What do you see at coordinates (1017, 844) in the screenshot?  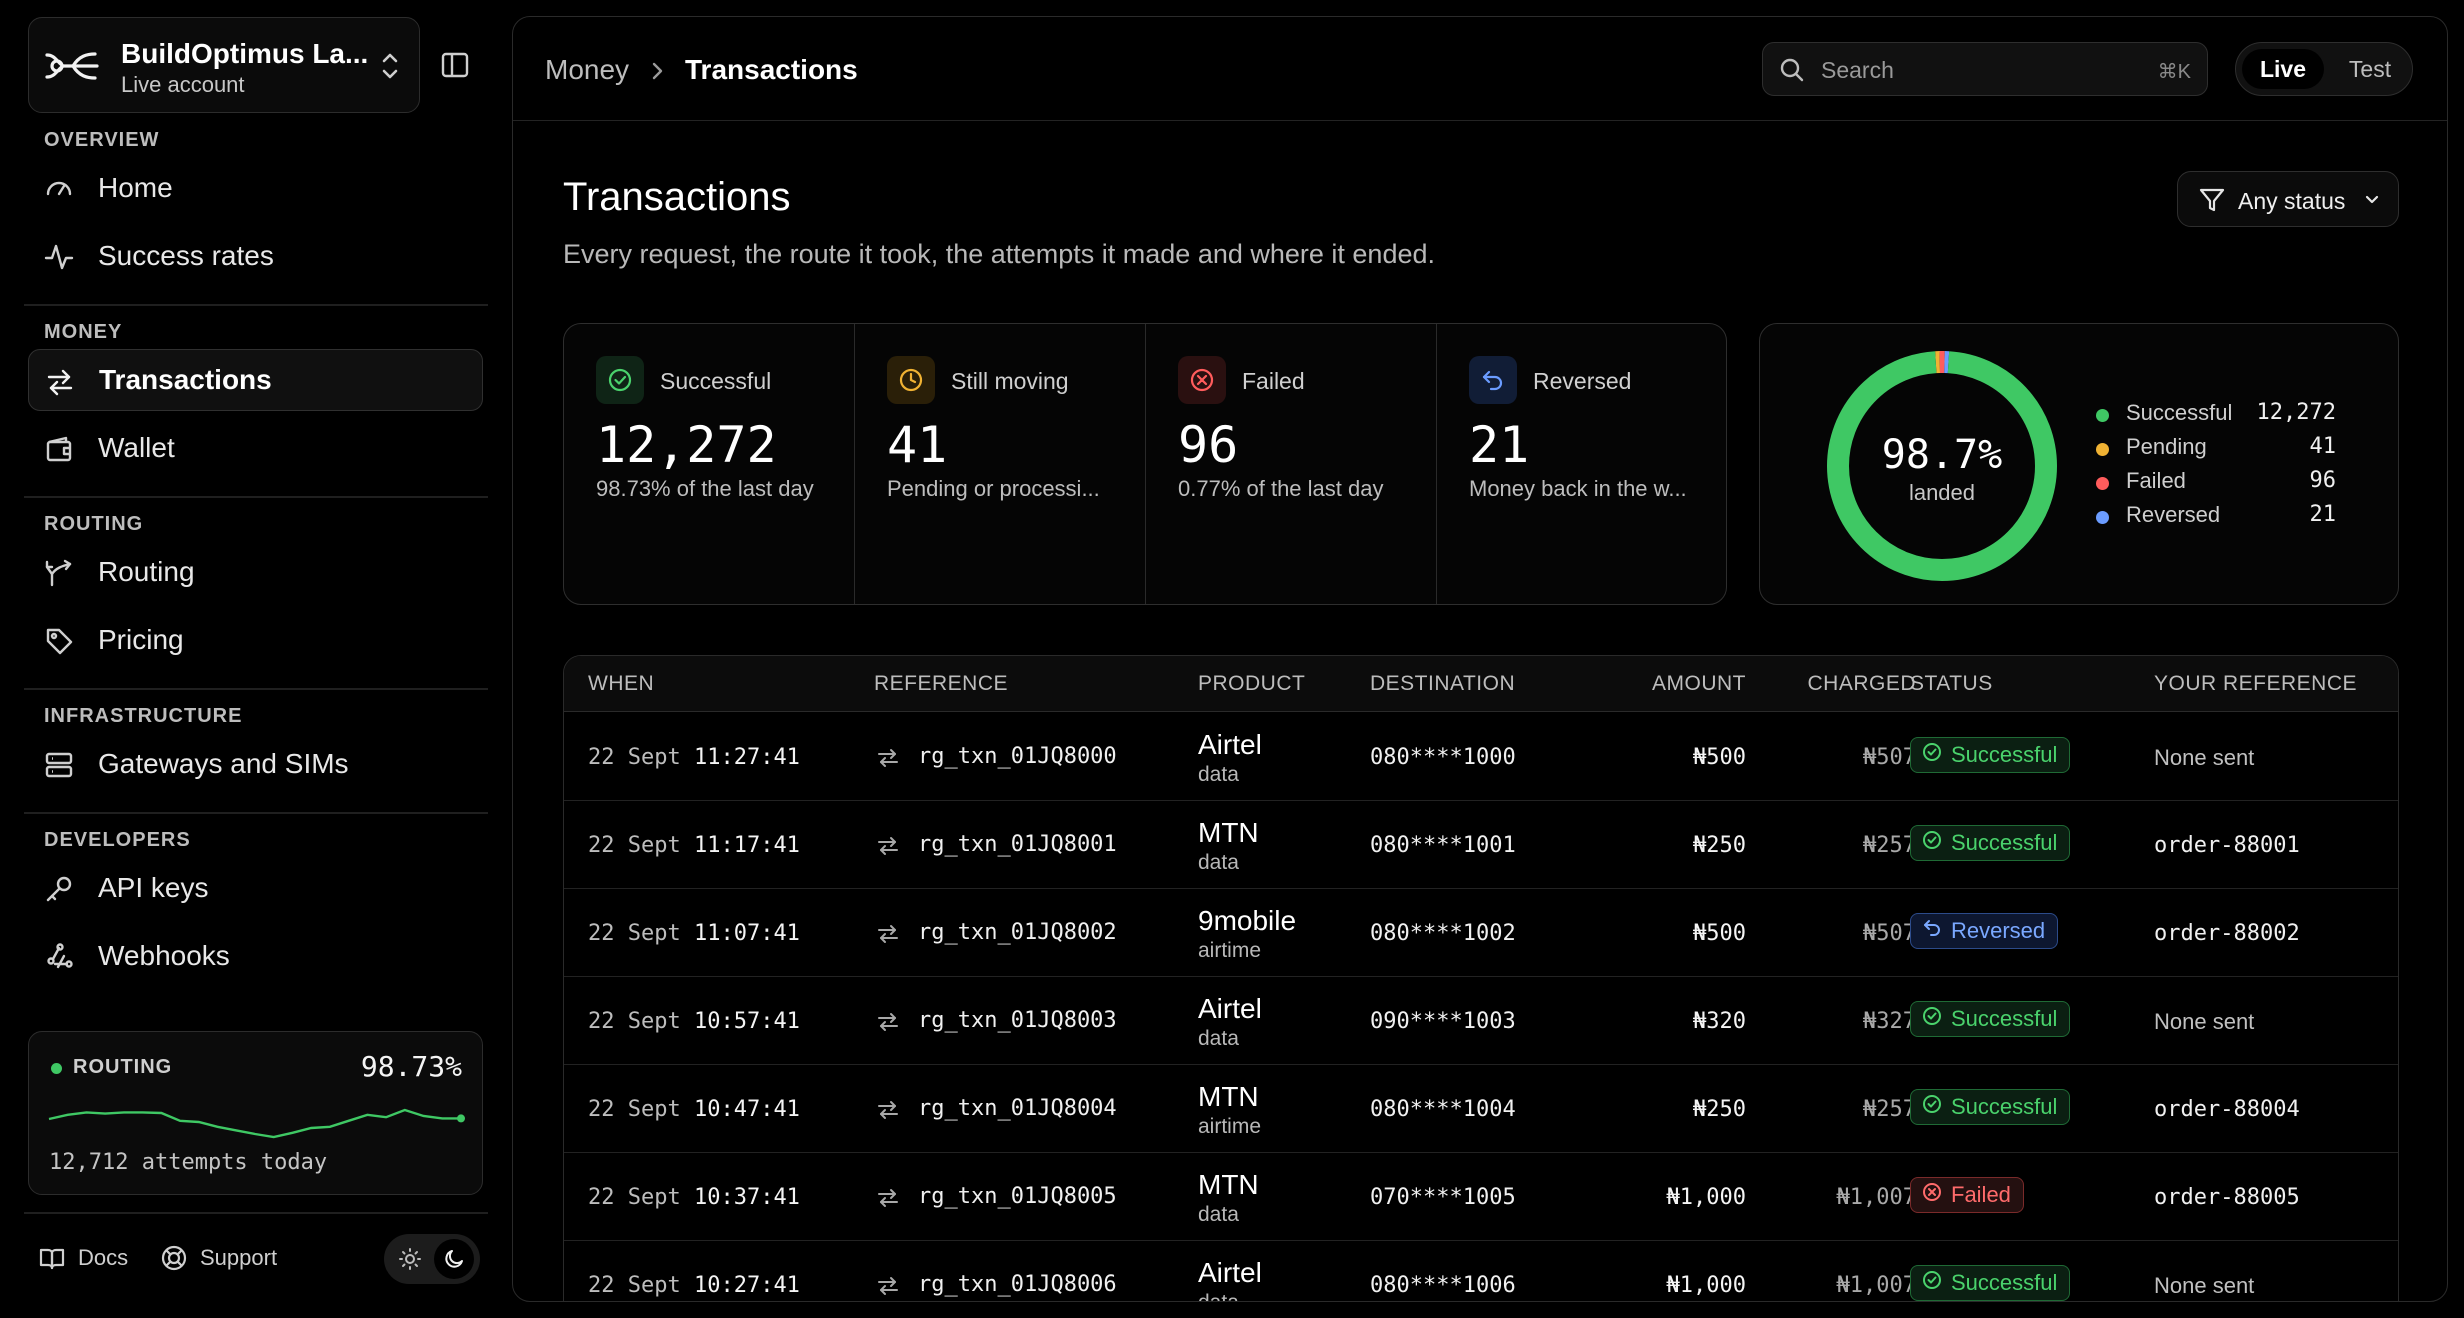 I see `cell-reference: rg_txn_01JQ8001` at bounding box center [1017, 844].